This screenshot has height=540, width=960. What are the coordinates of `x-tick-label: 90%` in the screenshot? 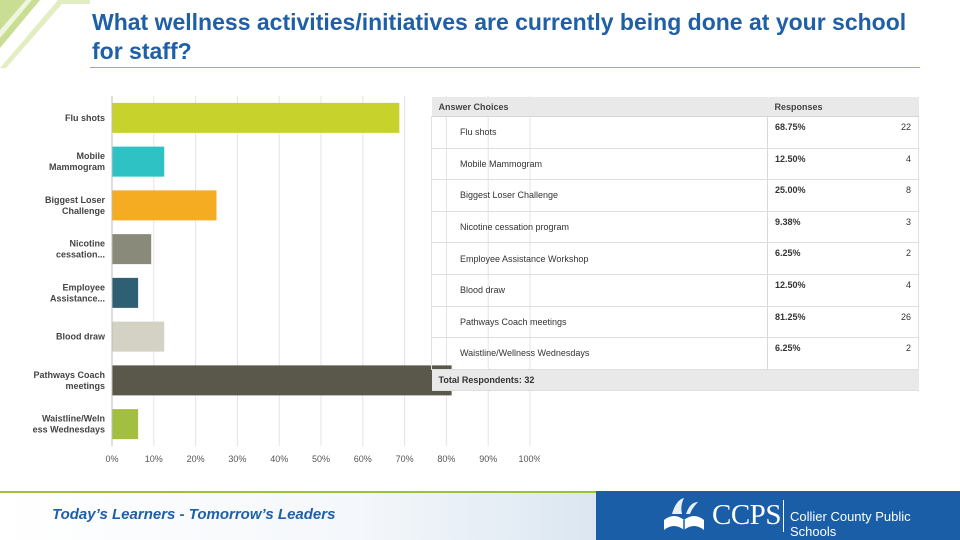 It's located at (488, 459).